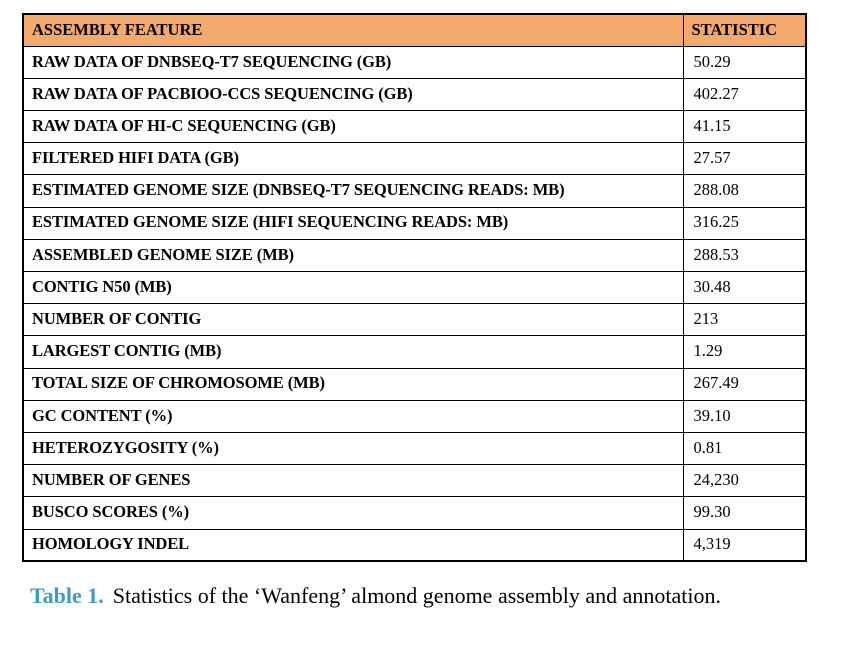 This screenshot has height=649, width=845. Describe the element at coordinates (744, 127) in the screenshot. I see `statistic-cell: 41.15` at that location.